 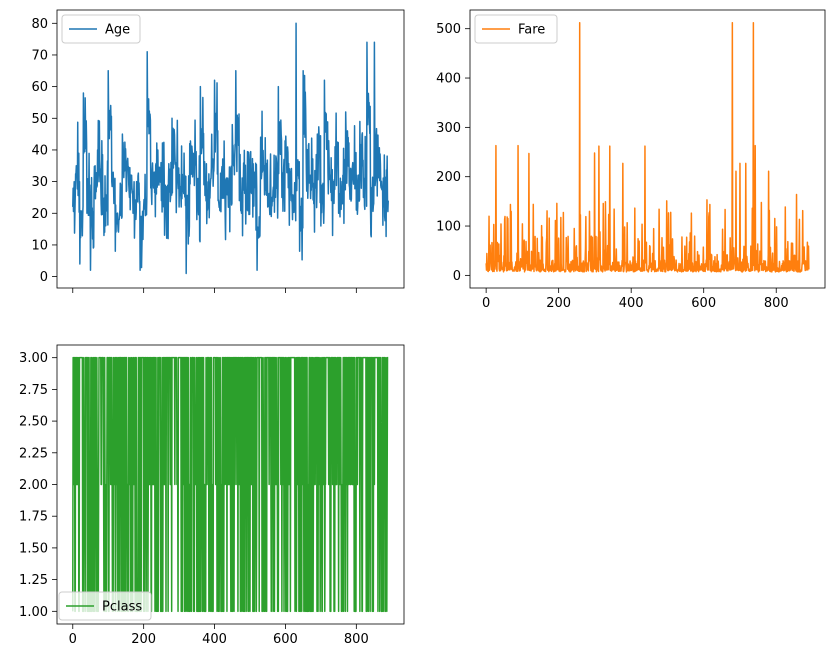 I want to click on y-tick-label: 40, so click(x=39, y=150).